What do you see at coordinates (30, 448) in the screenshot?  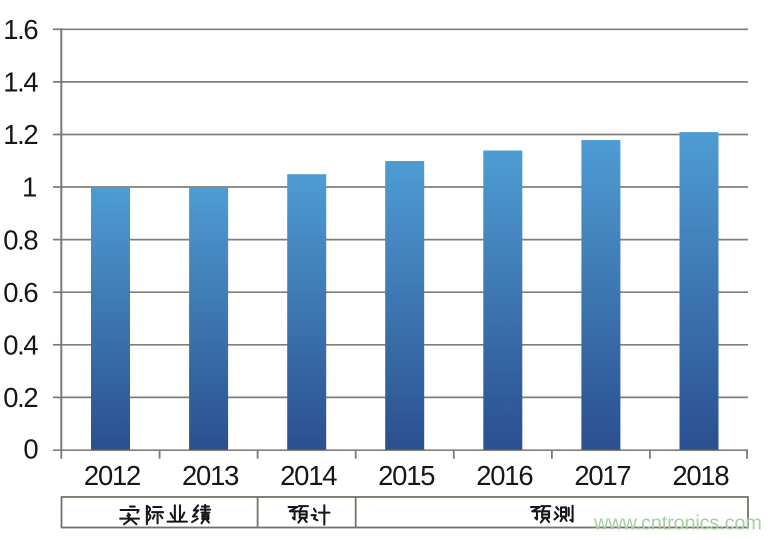 I see `svg-text: 0` at bounding box center [30, 448].